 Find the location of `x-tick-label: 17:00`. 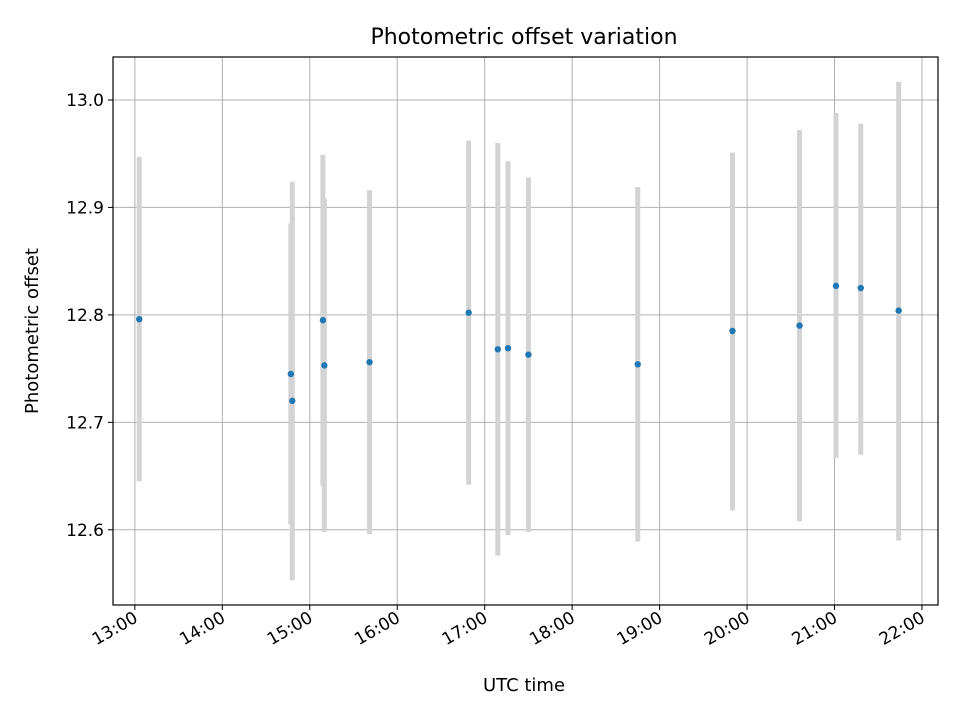

x-tick-label: 17:00 is located at coordinates (465, 629).